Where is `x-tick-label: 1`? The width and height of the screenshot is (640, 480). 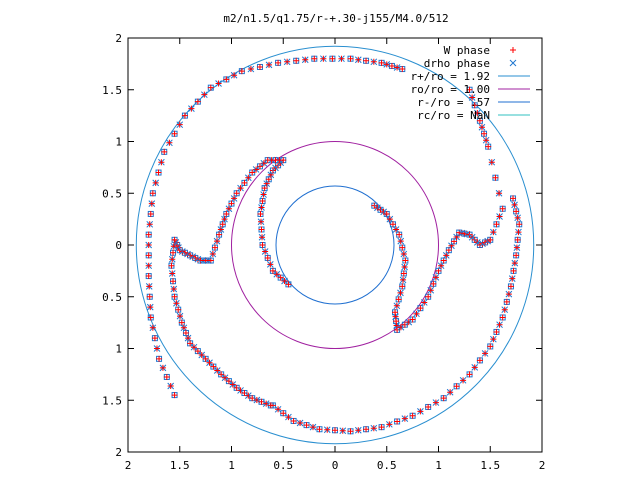 x-tick-label: 1 is located at coordinates (438, 465).